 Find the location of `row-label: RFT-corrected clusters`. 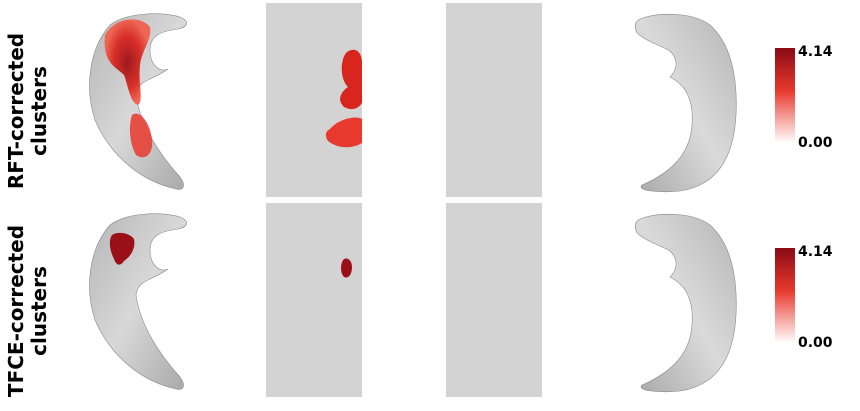

row-label: RFT-corrected clusters is located at coordinates (27, 111).